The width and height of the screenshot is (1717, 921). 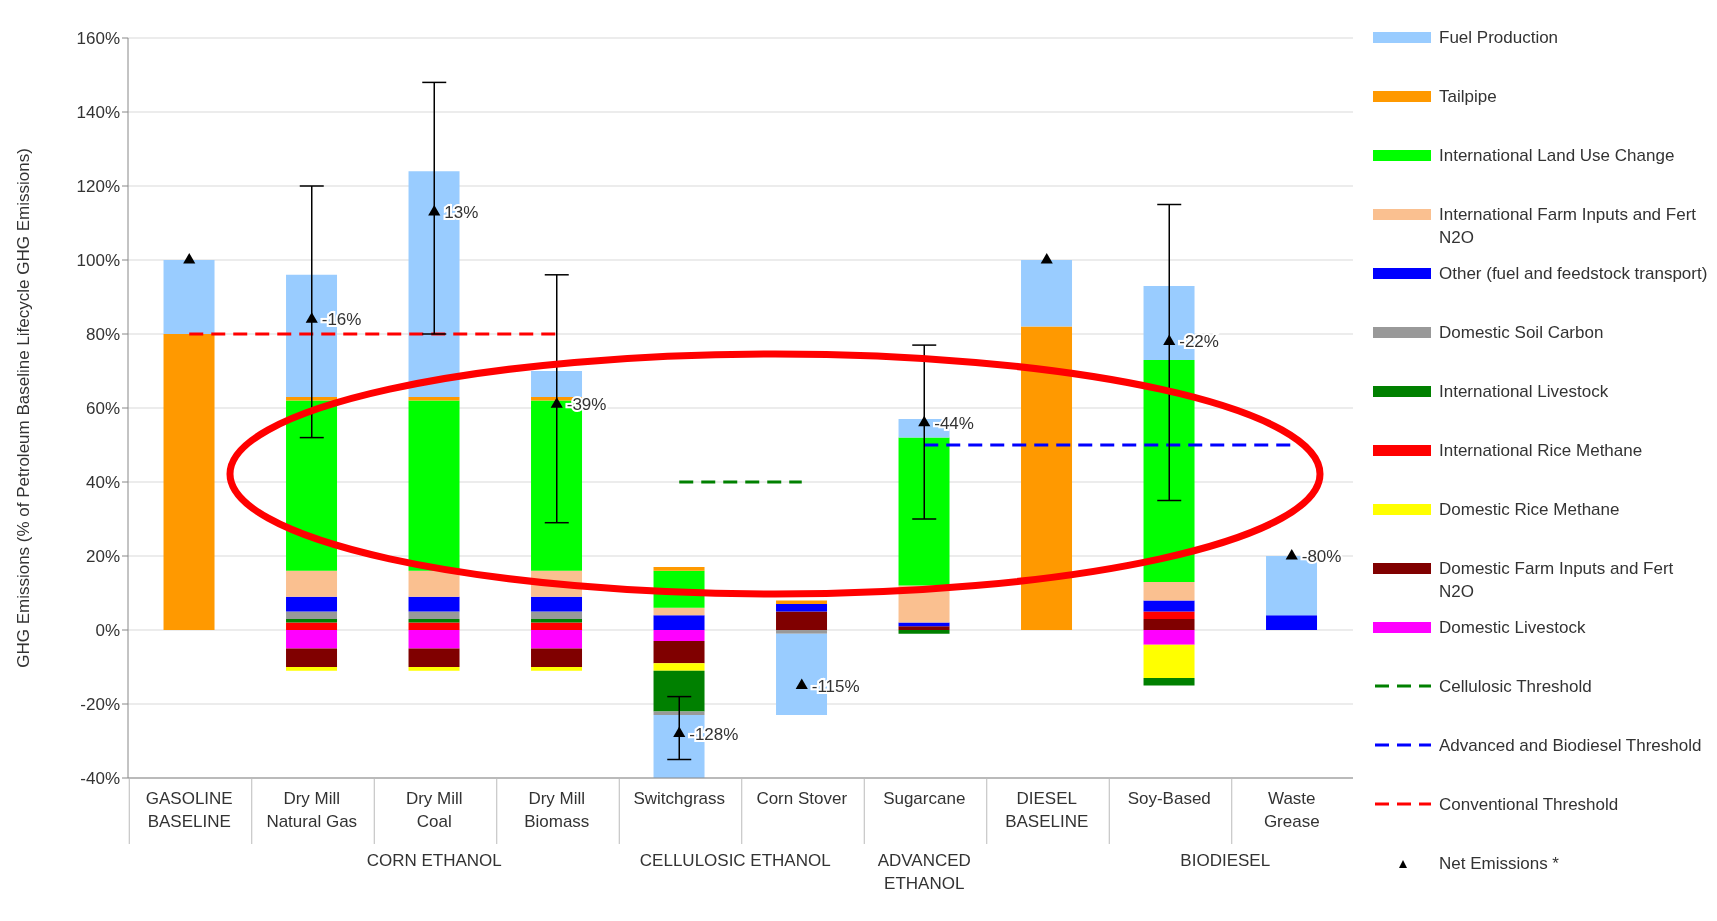 What do you see at coordinates (189, 810) in the screenshot?
I see `x-tick-label: GASOLINE BASELINE` at bounding box center [189, 810].